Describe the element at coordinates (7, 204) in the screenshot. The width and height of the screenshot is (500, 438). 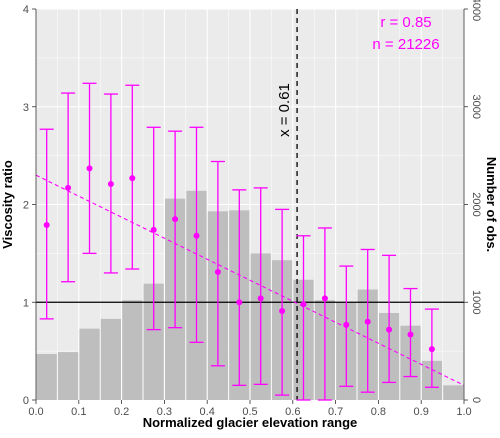
I see `left-y-axis-label: Viscosity ratio` at that location.